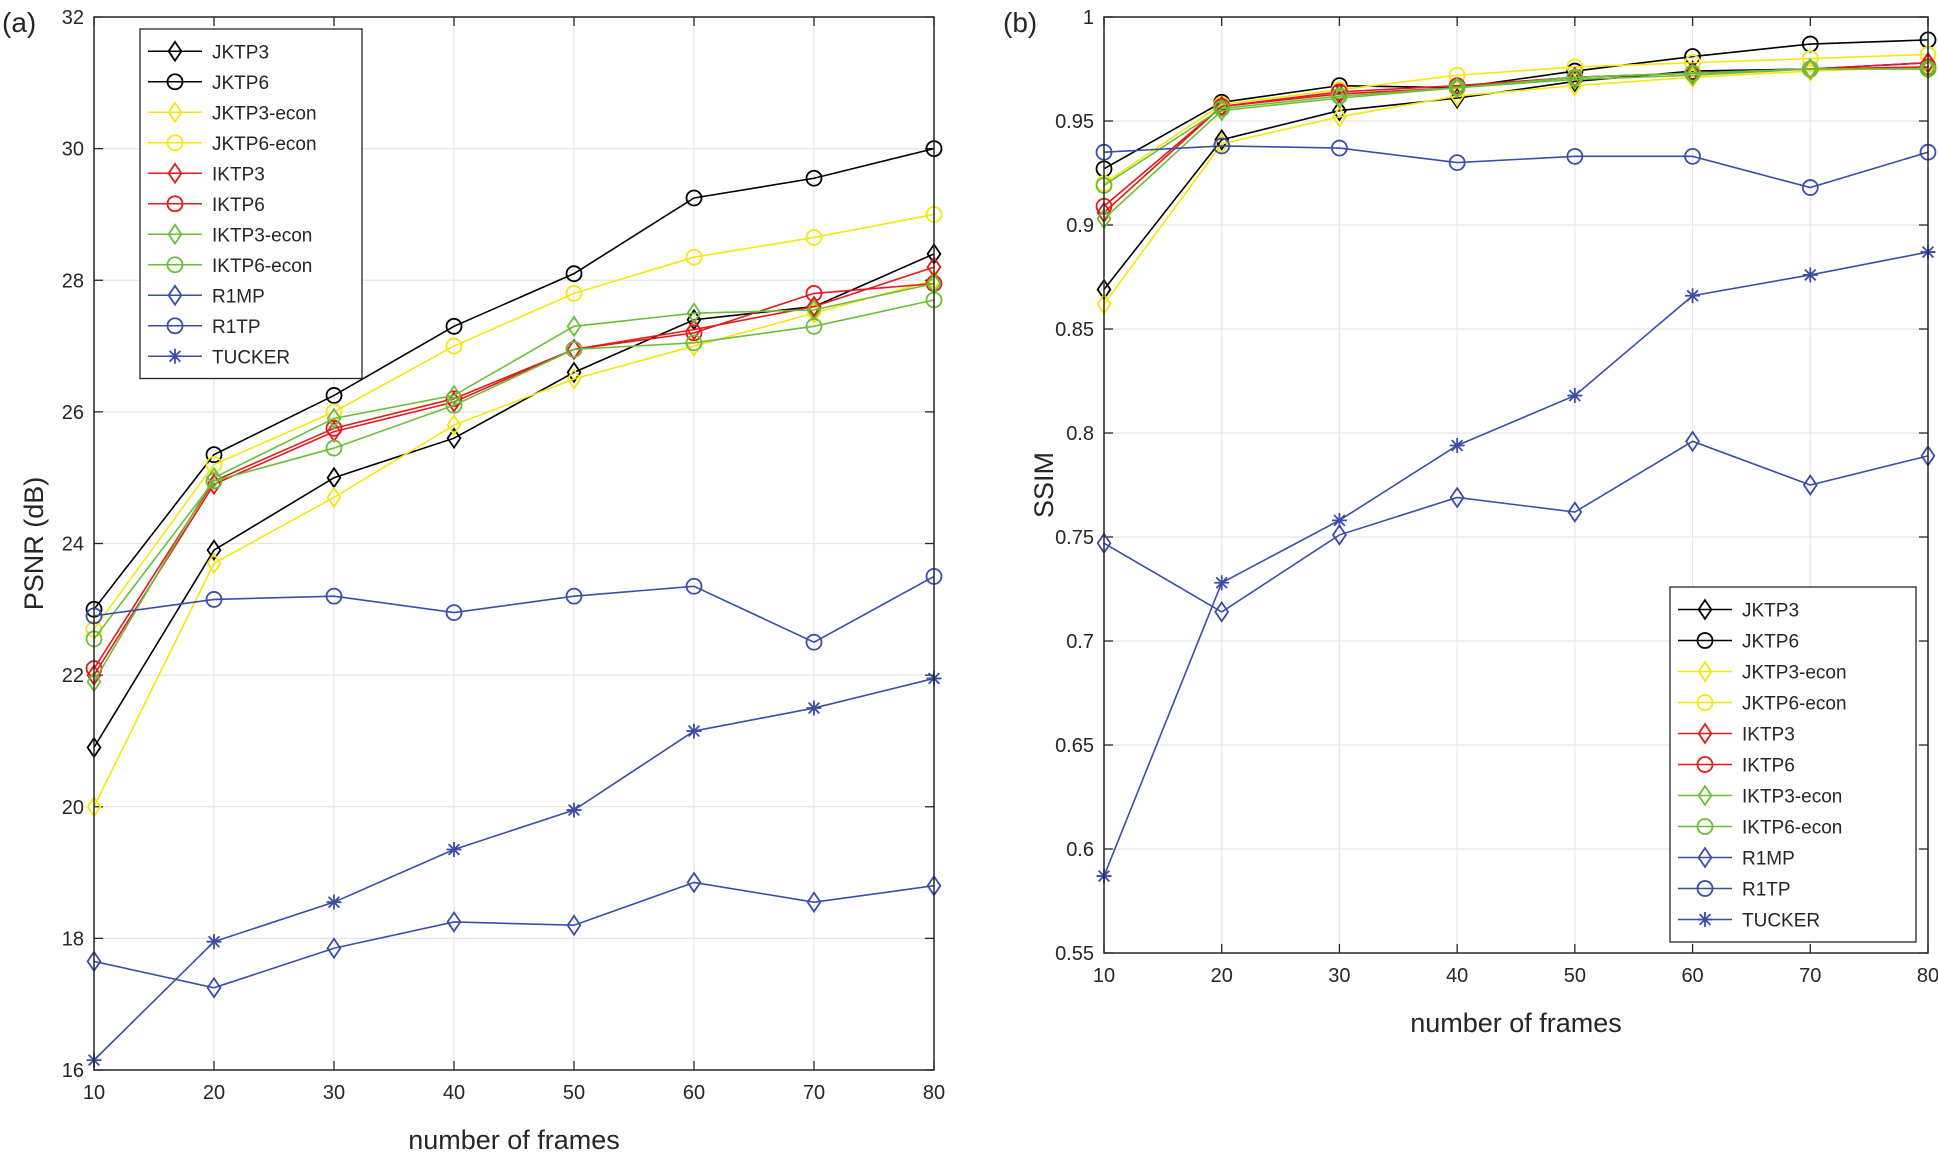  What do you see at coordinates (73, 413) in the screenshot?
I see `y-tick-label: 26` at bounding box center [73, 413].